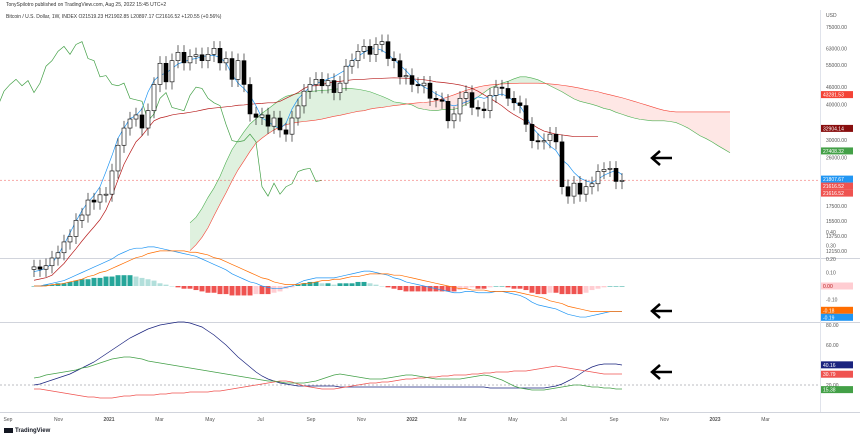  What do you see at coordinates (836, 237) in the screenshot?
I see `price-tick-label: 13750.00` at bounding box center [836, 237].